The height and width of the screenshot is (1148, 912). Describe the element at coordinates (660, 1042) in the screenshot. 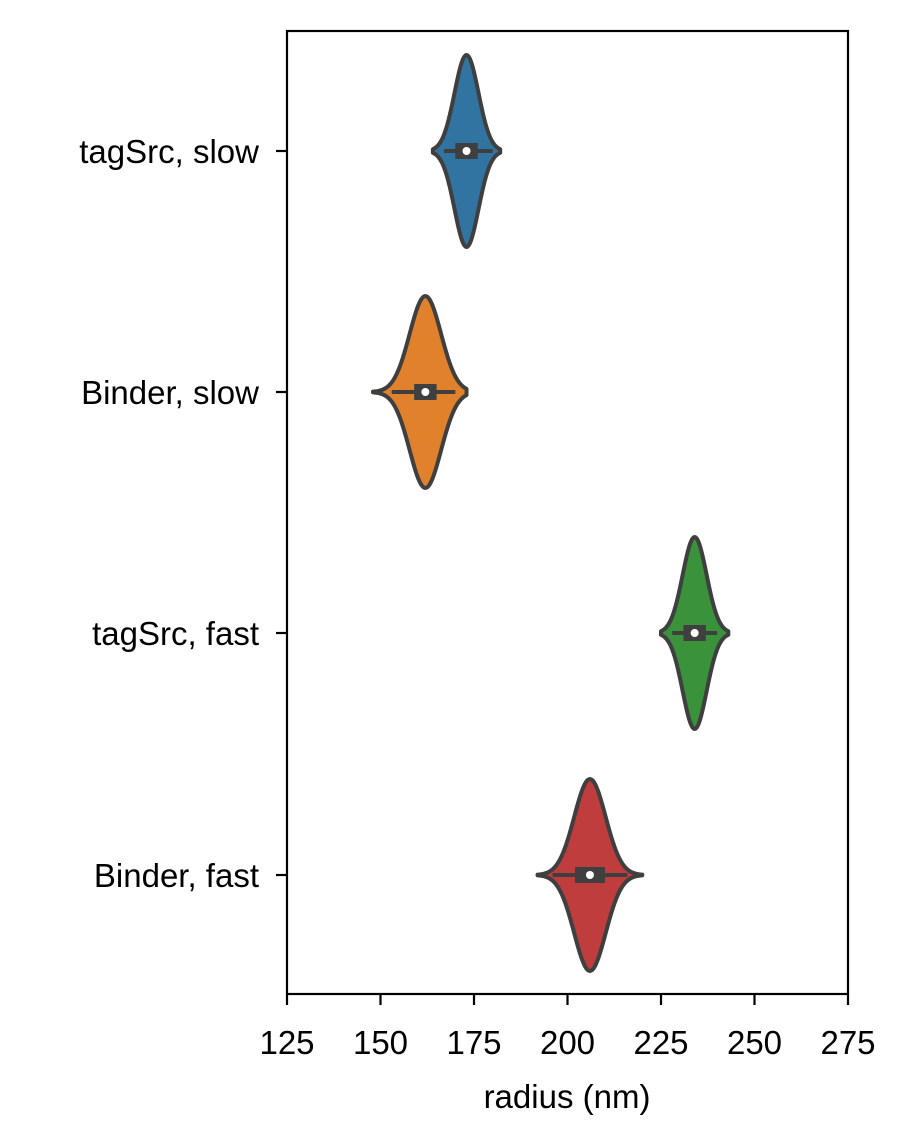

I see `x-tick-label: 225` at that location.